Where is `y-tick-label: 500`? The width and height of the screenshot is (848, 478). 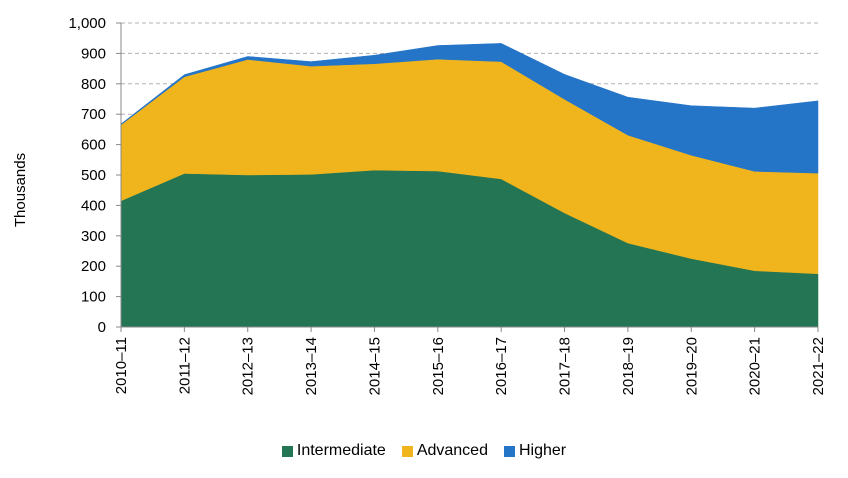 y-tick-label: 500 is located at coordinates (93, 175).